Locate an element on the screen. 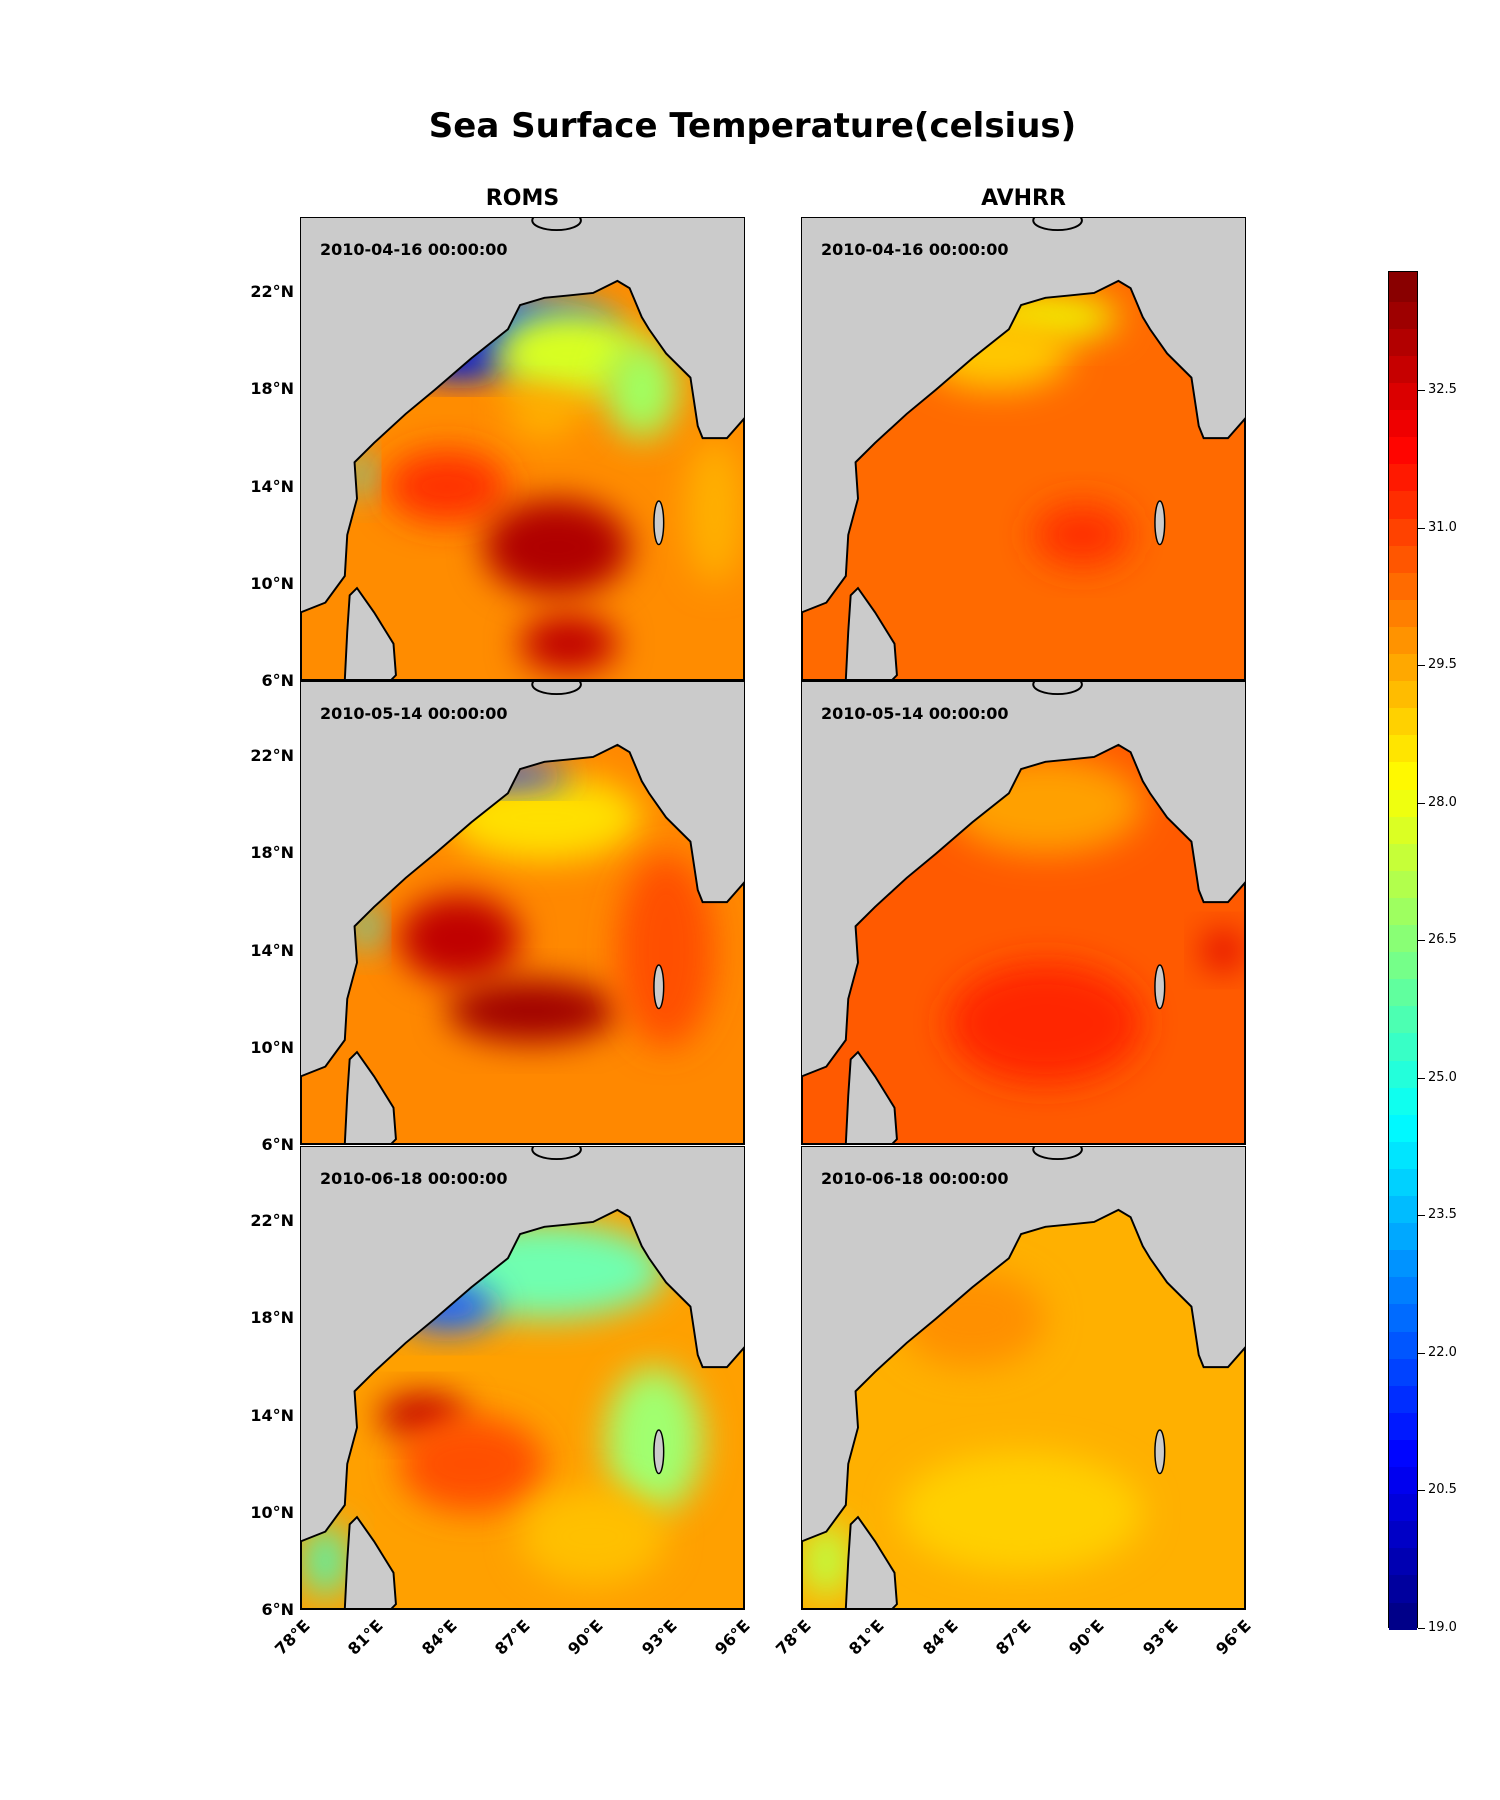 This screenshot has width=1500, height=1800. colorbar-tick-label: 20.5 is located at coordinates (1442, 1490).